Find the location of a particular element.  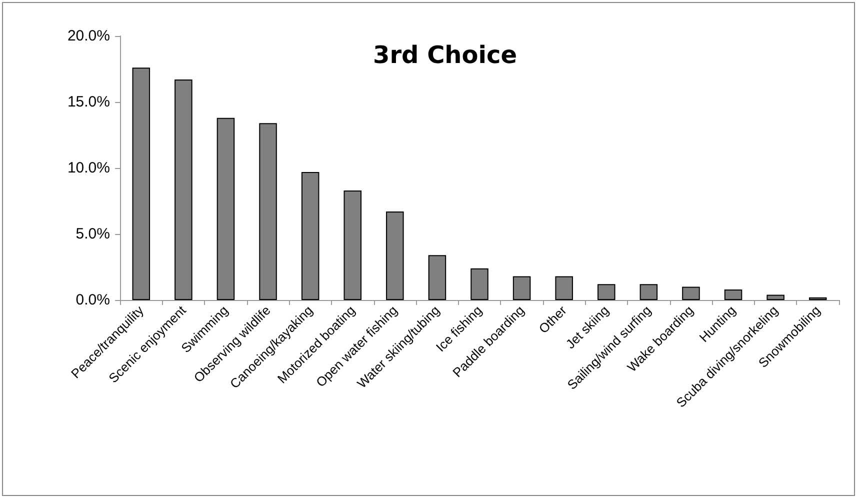

y-tick-label: 15.0% is located at coordinates (88, 102).